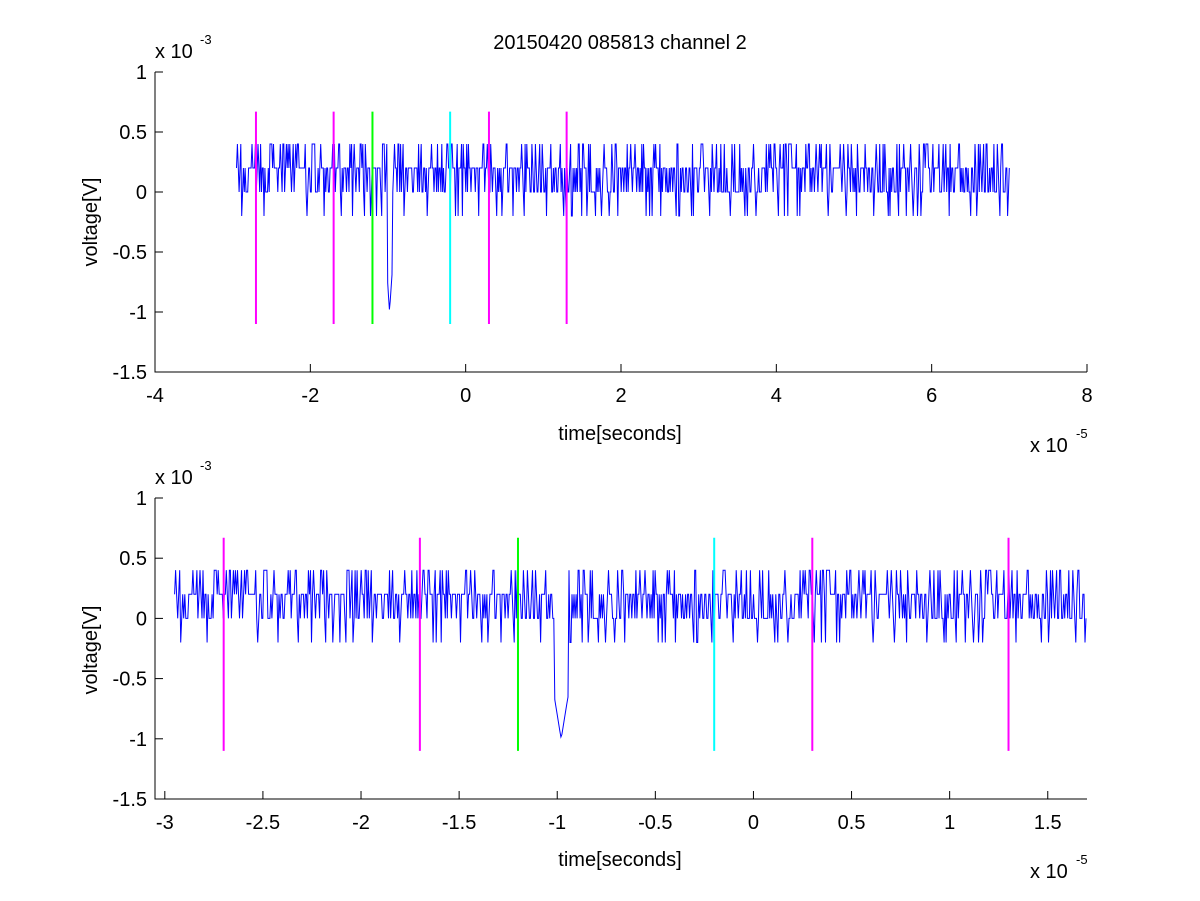 The image size is (1200, 901). What do you see at coordinates (619, 434) in the screenshot?
I see `x-axis-label-top: time[seconds]` at bounding box center [619, 434].